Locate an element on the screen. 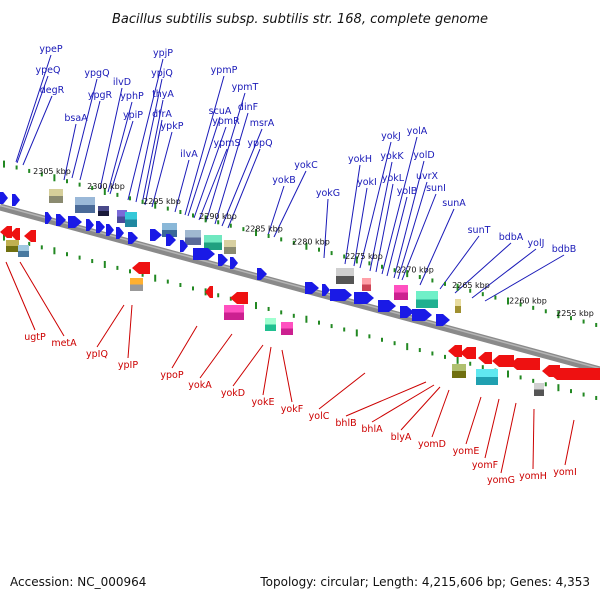  forward-gene-label: ypeQ is located at coordinates (48, 70).